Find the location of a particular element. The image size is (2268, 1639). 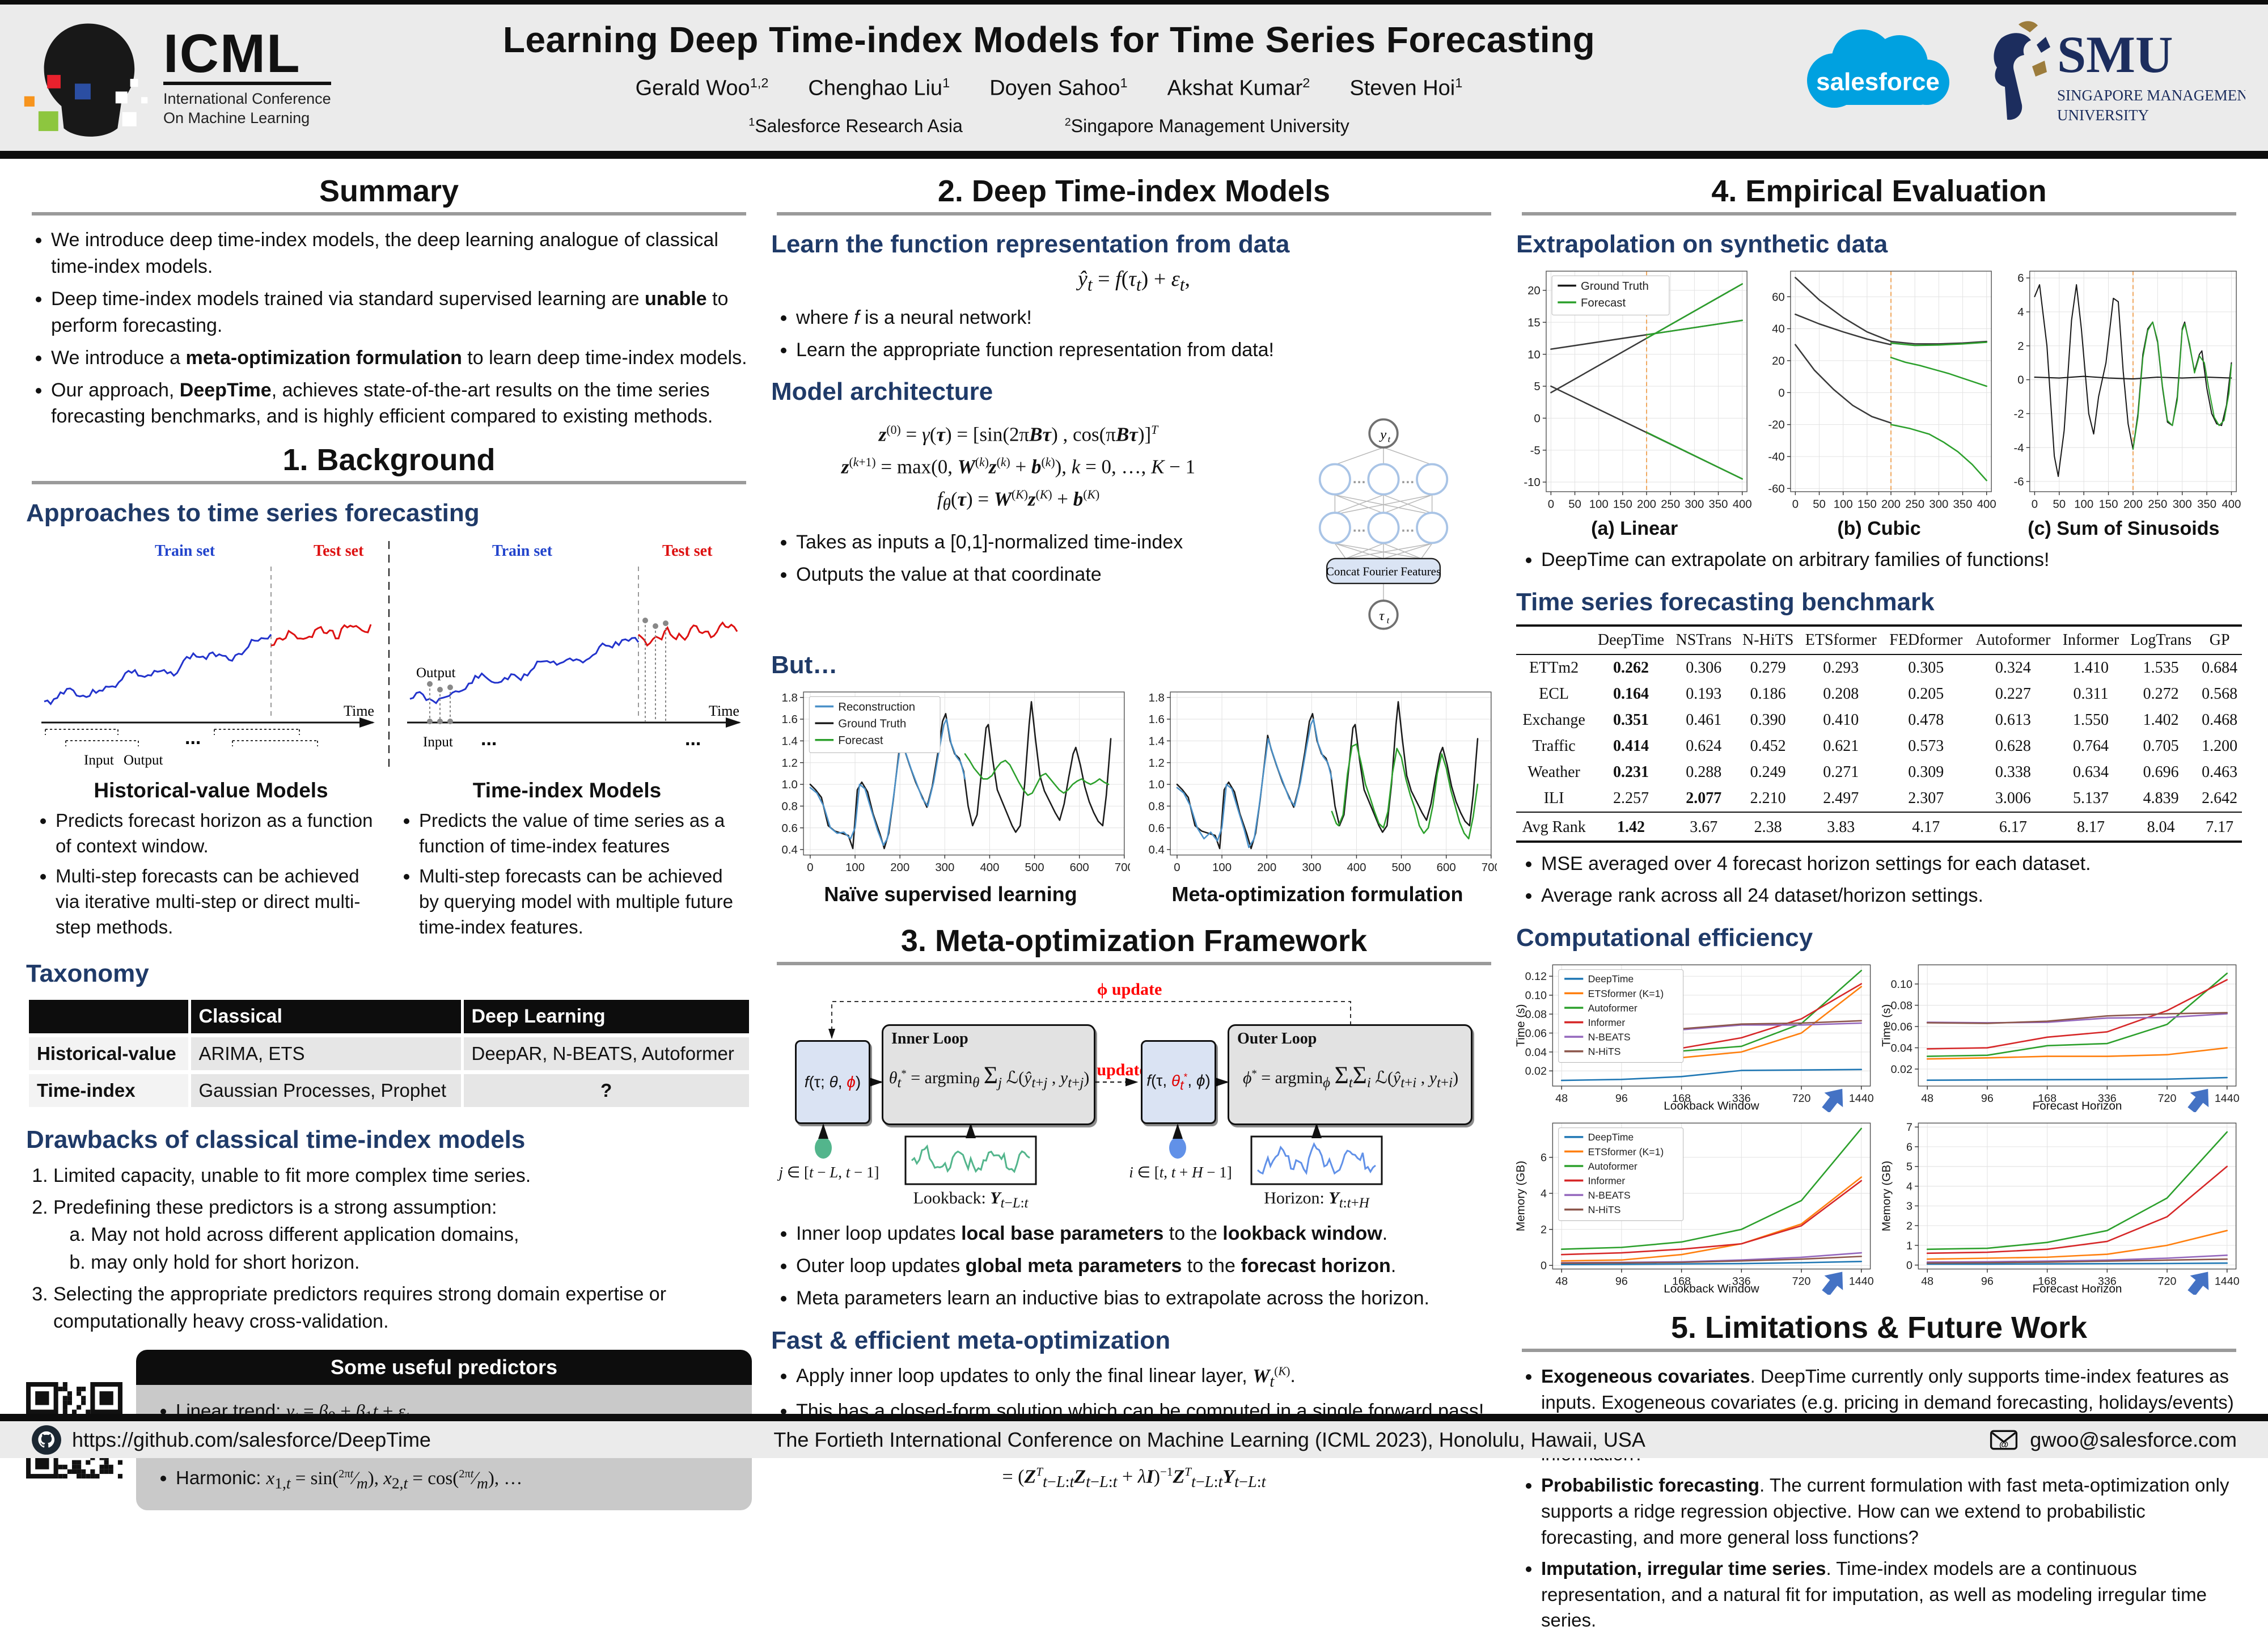

nn-output-label: y is located at coordinates (1382, 434).